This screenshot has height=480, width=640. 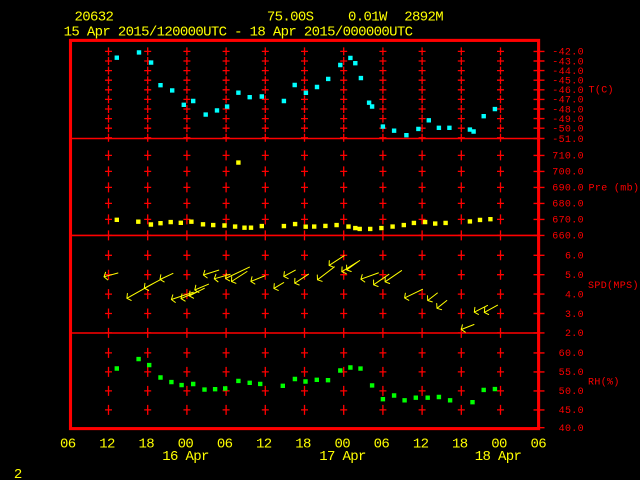 I want to click on svg-text: 690.0, so click(x=568, y=189).